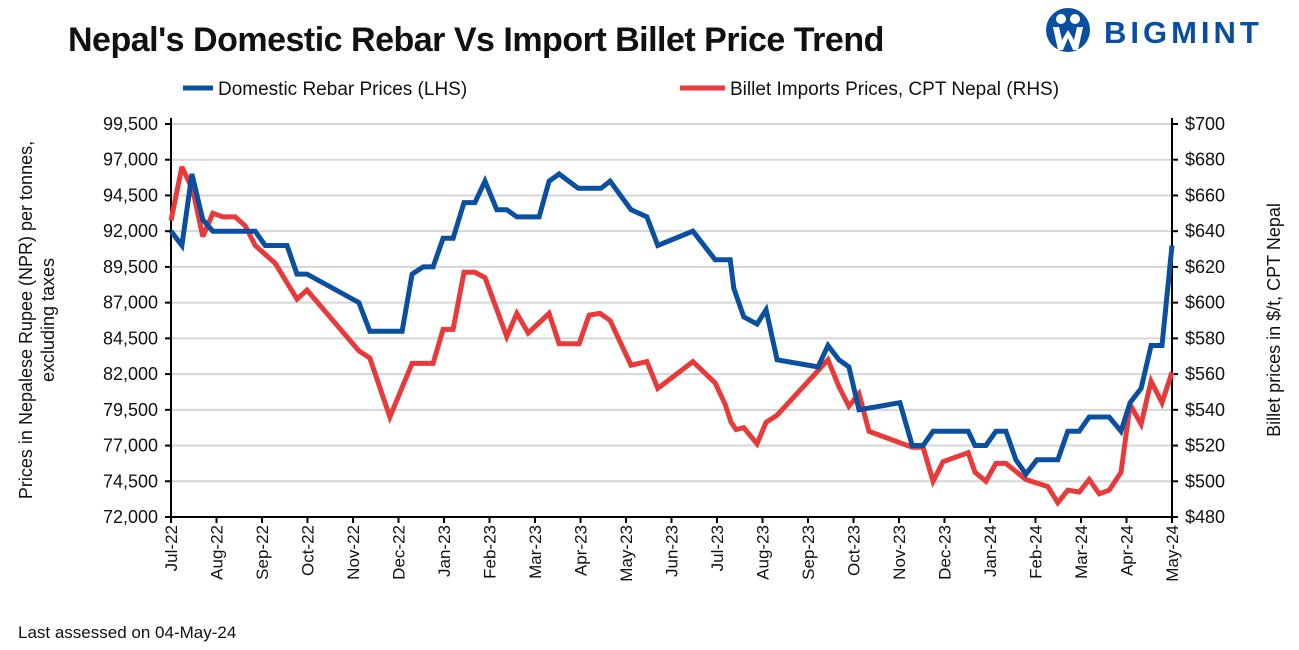 The image size is (1299, 650). What do you see at coordinates (1081, 552) in the screenshot?
I see `x-tick-label: Mar-24` at bounding box center [1081, 552].